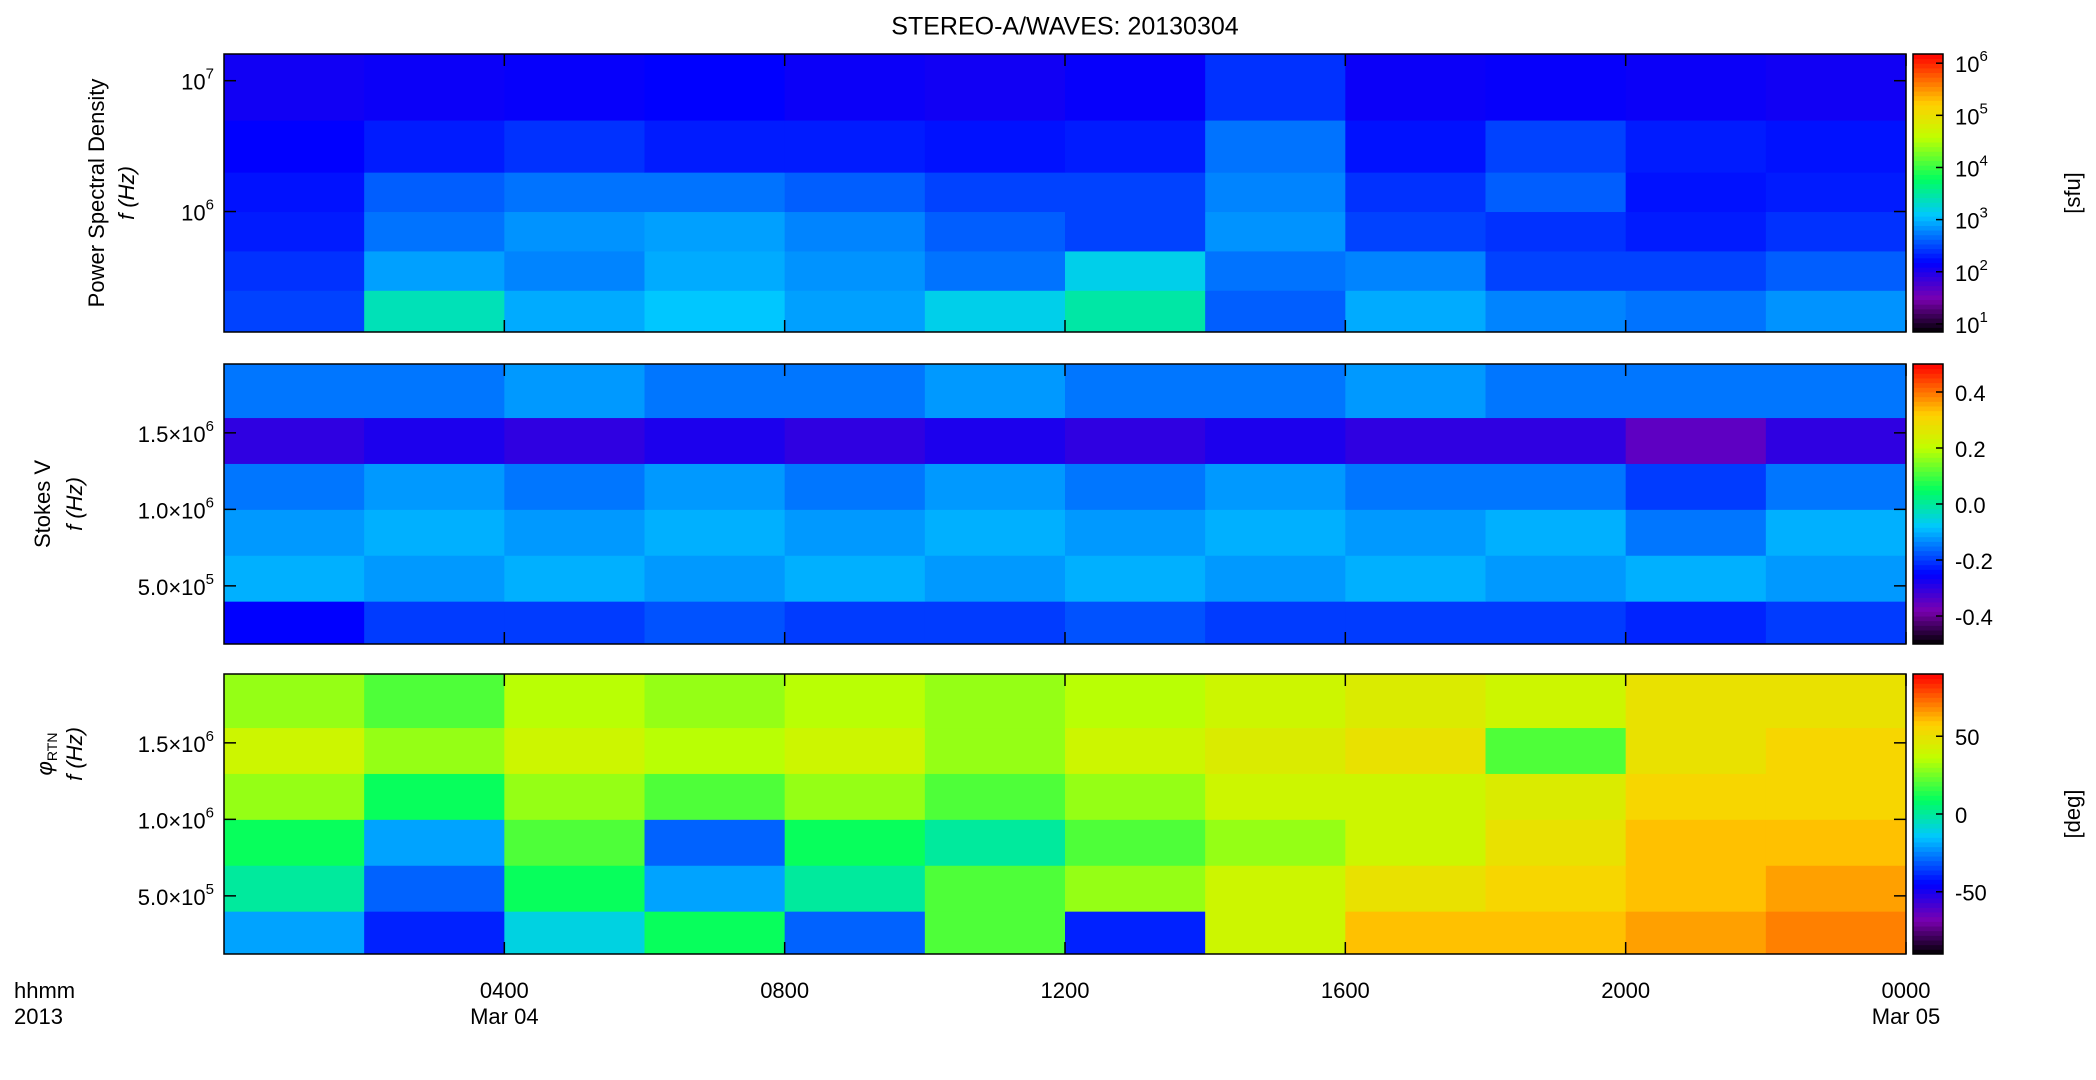 The image size is (2096, 1080). Describe the element at coordinates (172, 897) in the screenshot. I see `y-tick-label-base: 5.0×10` at that location.